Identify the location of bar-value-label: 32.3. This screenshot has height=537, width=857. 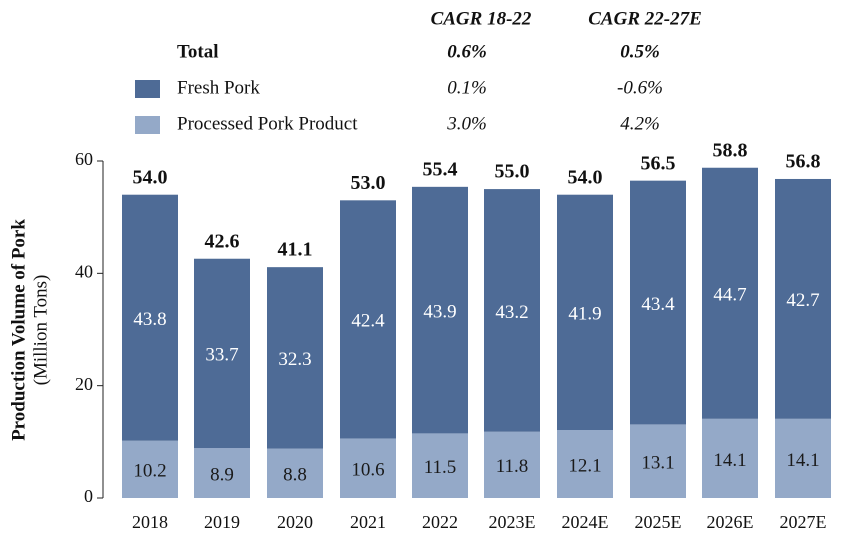
(294, 359).